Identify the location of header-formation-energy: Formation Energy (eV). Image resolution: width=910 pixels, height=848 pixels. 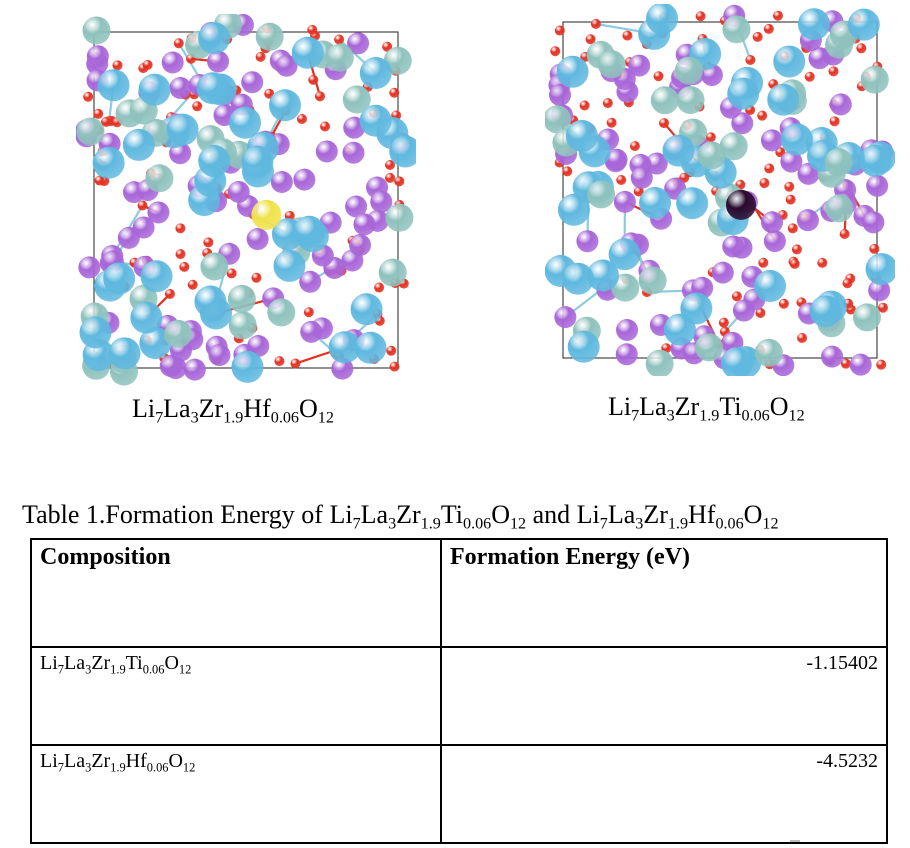
(664, 593).